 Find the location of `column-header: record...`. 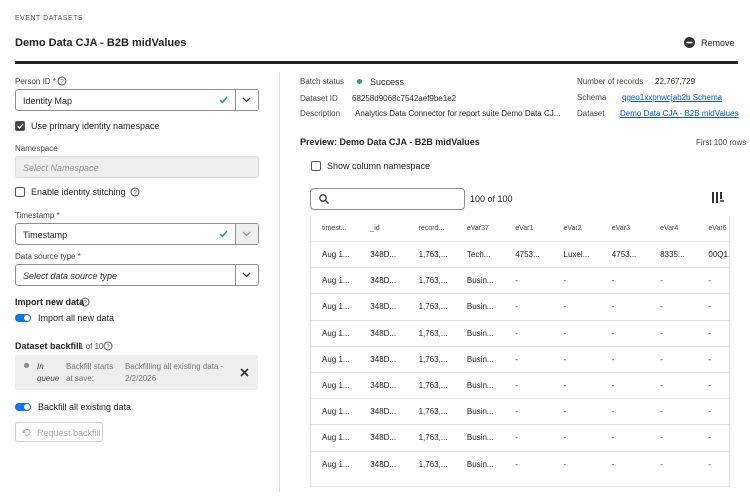

column-header: record... is located at coordinates (431, 228).